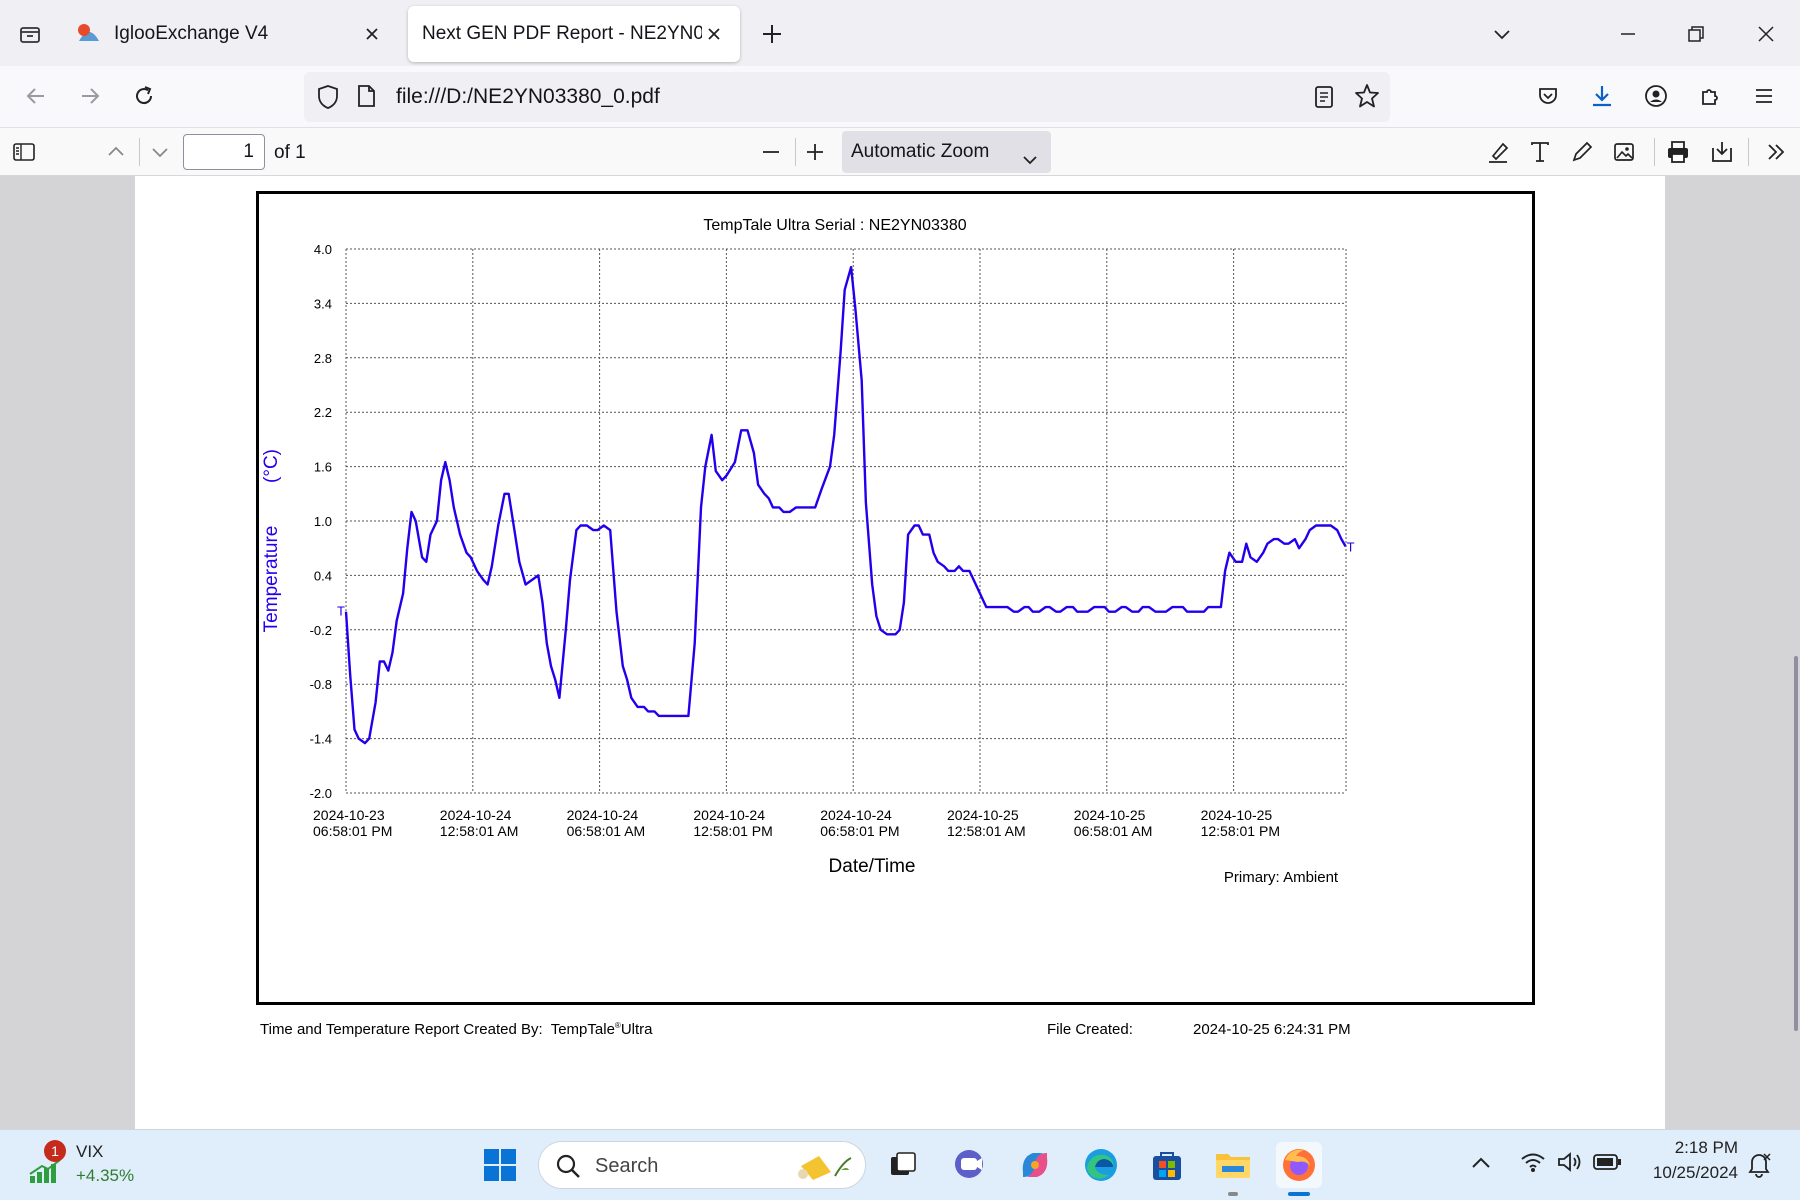 This screenshot has height=1200, width=1800. I want to click on navigation-bar: file:///D:/NE2YN03380_0.pdf, so click(900, 97).